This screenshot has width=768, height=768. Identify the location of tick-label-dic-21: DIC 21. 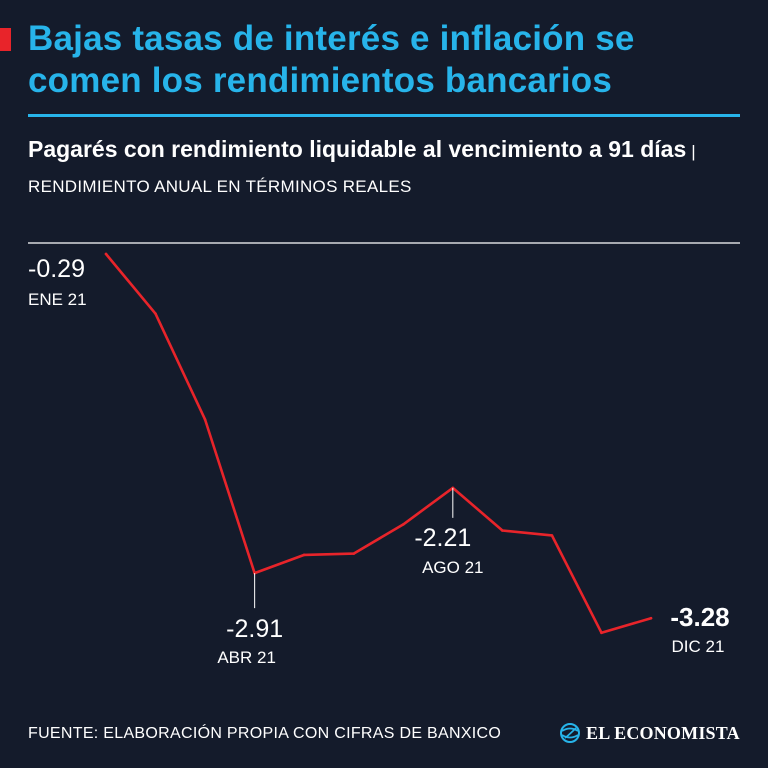
(698, 646).